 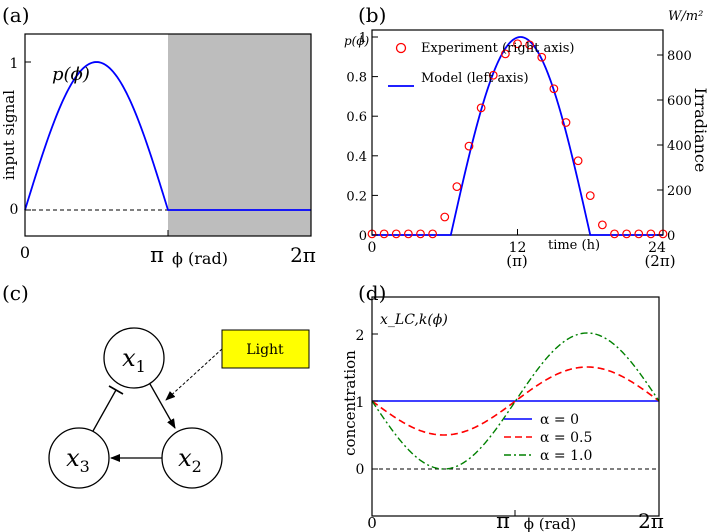 I want to click on panel-d-ytick-label-1: 1, so click(x=360, y=403).